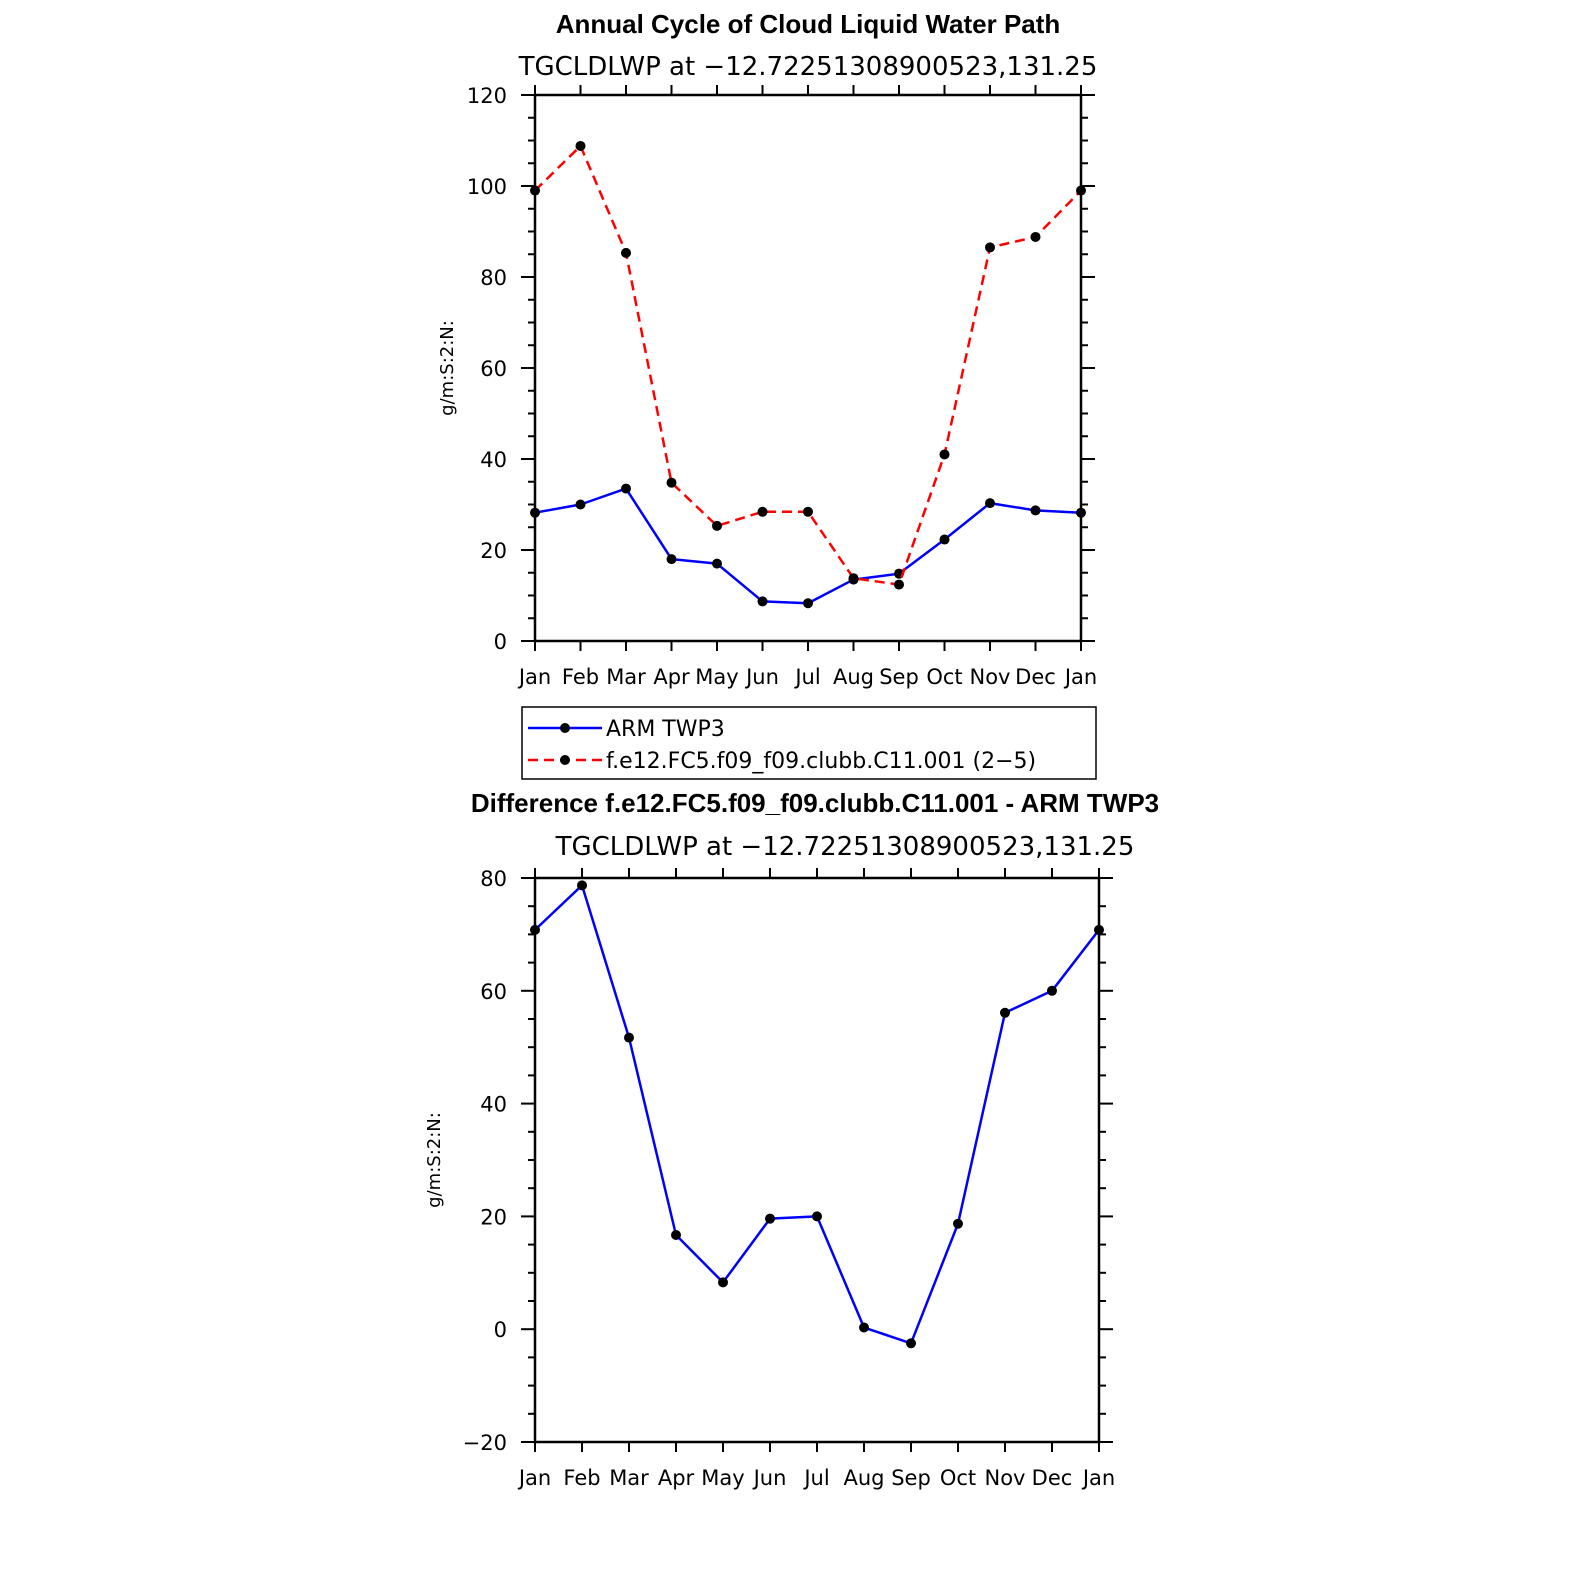 This screenshot has height=1574, width=1574. What do you see at coordinates (565, 760) in the screenshot?
I see `legend-marker-model` at bounding box center [565, 760].